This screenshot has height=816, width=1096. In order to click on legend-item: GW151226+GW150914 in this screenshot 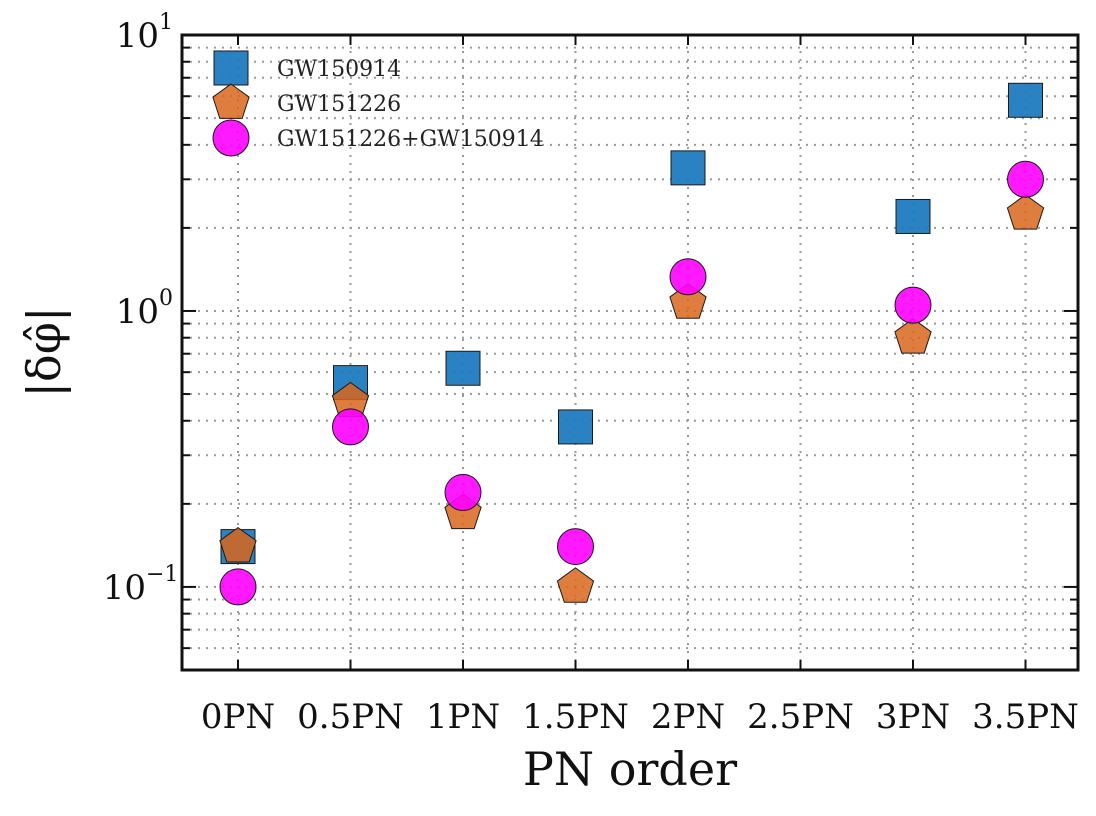, I will do `click(378, 138)`.